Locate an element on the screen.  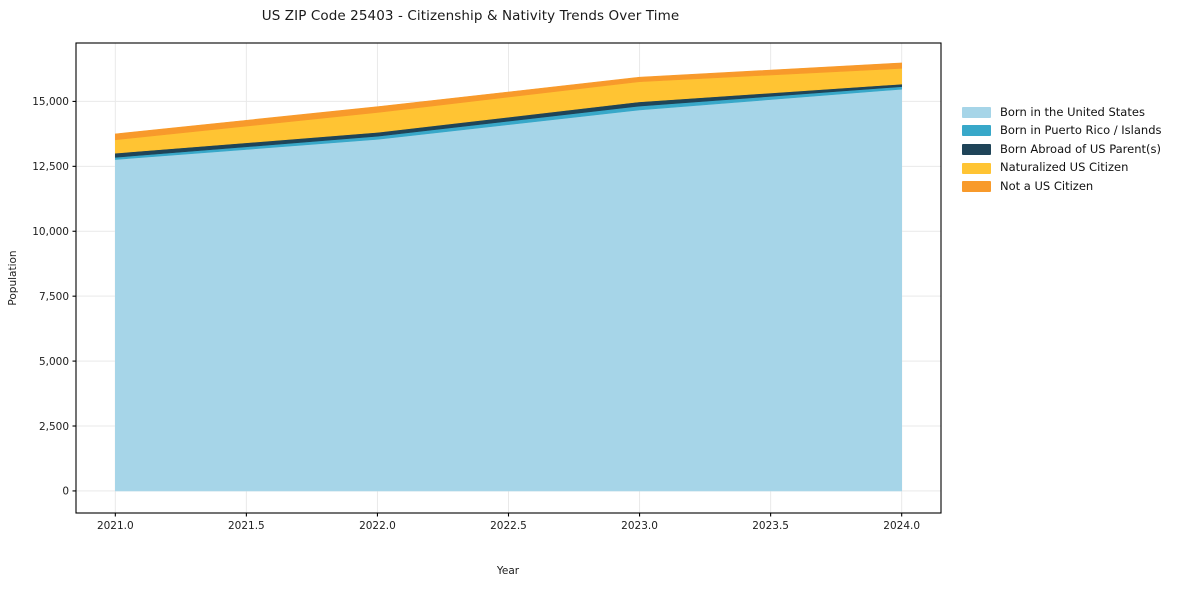
legend-item-label: Born Abroad of US Parent(s) is located at coordinates (1080, 148).